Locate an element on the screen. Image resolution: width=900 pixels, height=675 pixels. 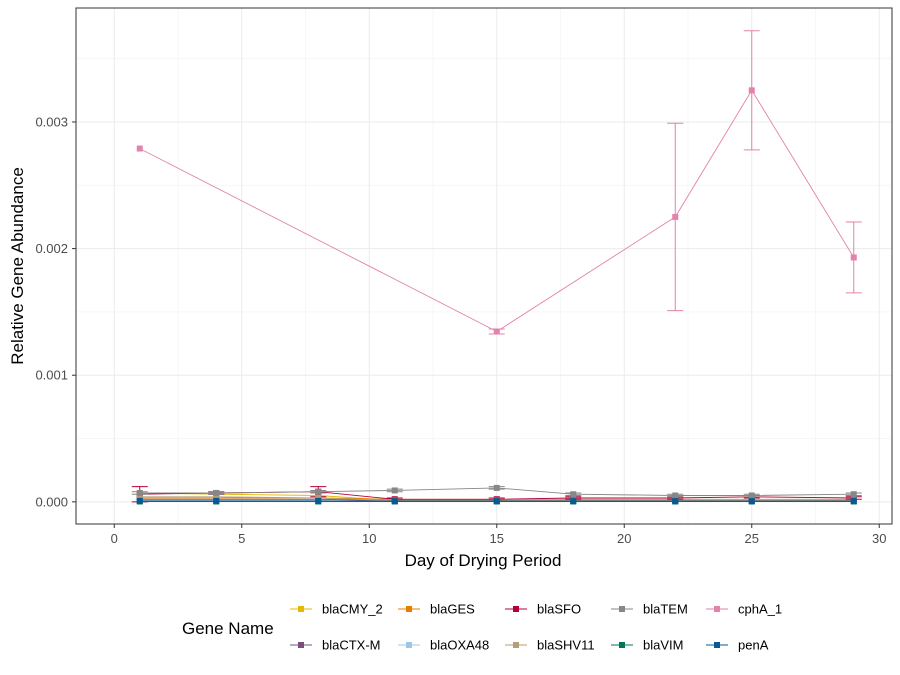
legend-label: blaCTX-M is located at coordinates (351, 645).